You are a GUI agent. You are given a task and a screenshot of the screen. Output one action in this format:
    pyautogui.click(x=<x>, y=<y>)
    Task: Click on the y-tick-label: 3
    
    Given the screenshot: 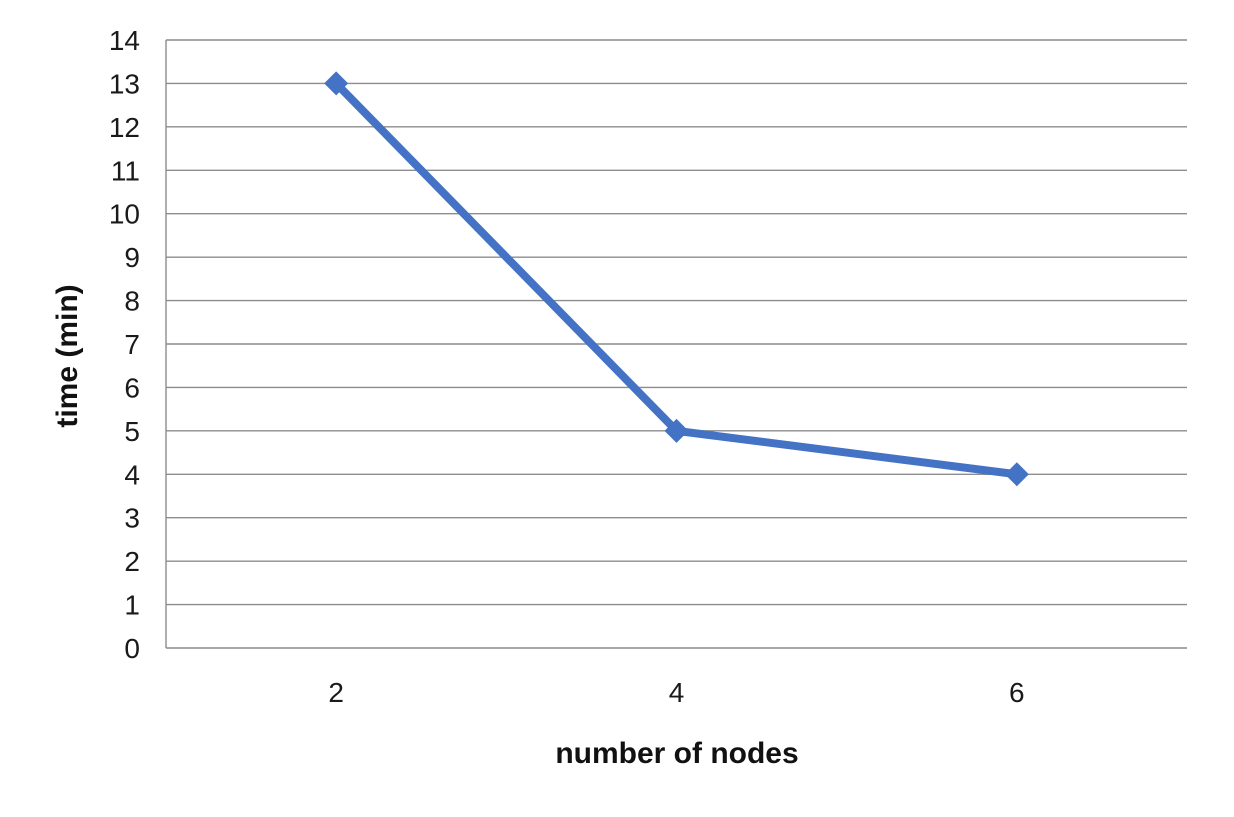 What is the action you would take?
    pyautogui.click(x=132, y=518)
    